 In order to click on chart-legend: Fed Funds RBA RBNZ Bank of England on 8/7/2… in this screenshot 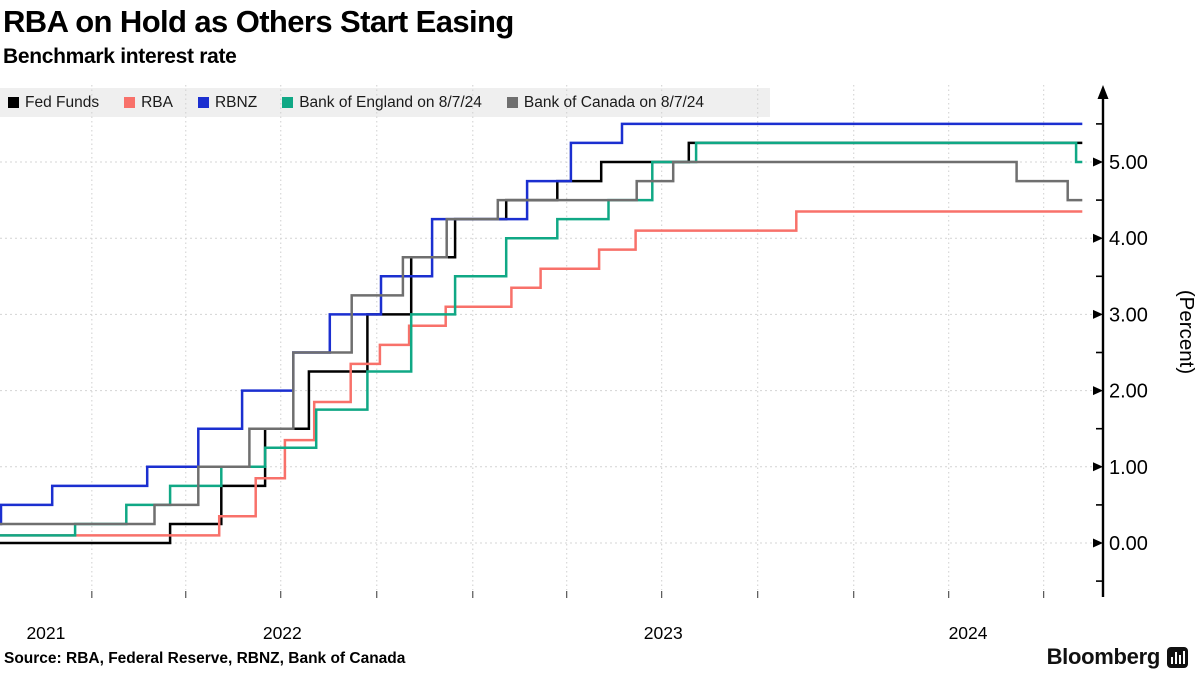, I will do `click(357, 102)`.